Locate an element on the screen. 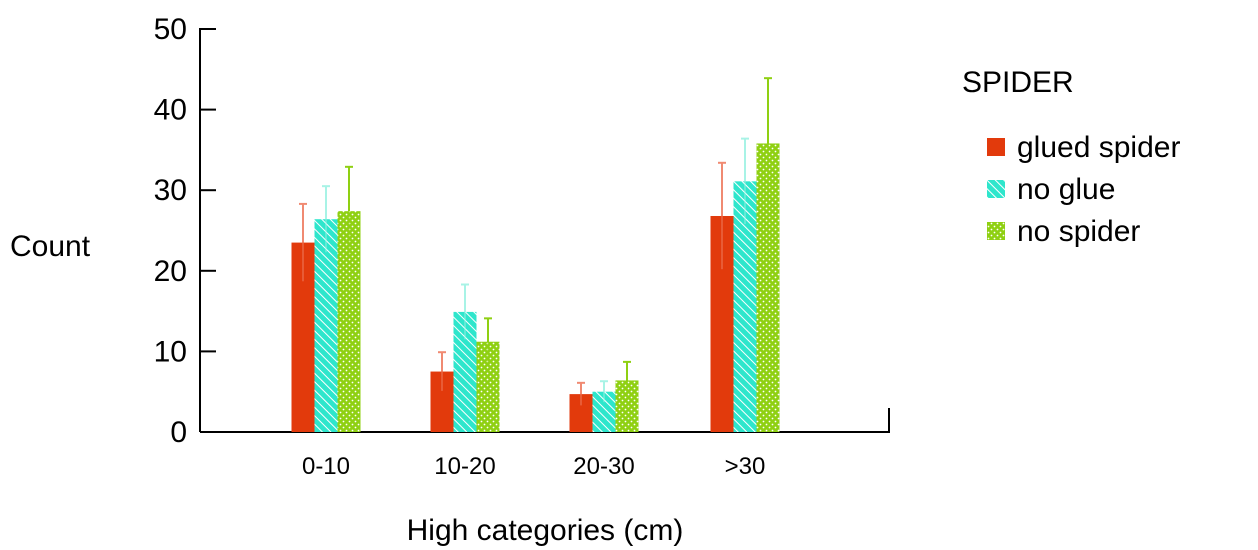  x-tick-label: 10-20 is located at coordinates (464, 466).